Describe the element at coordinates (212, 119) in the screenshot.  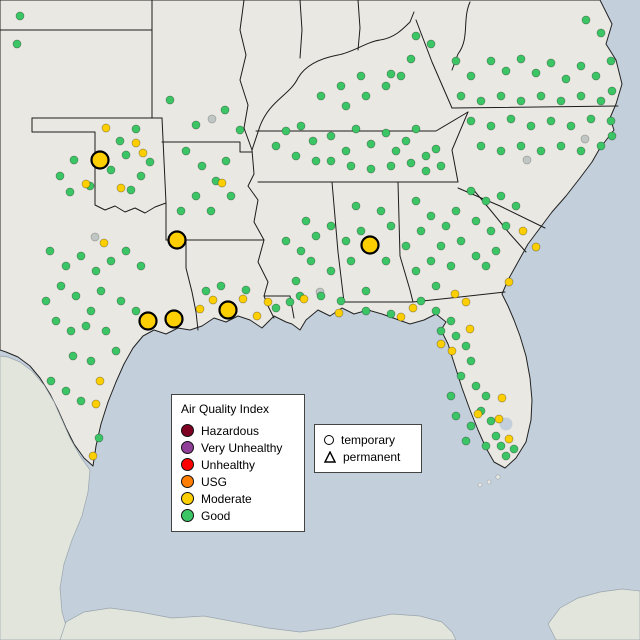
I see `station-unknown` at that location.